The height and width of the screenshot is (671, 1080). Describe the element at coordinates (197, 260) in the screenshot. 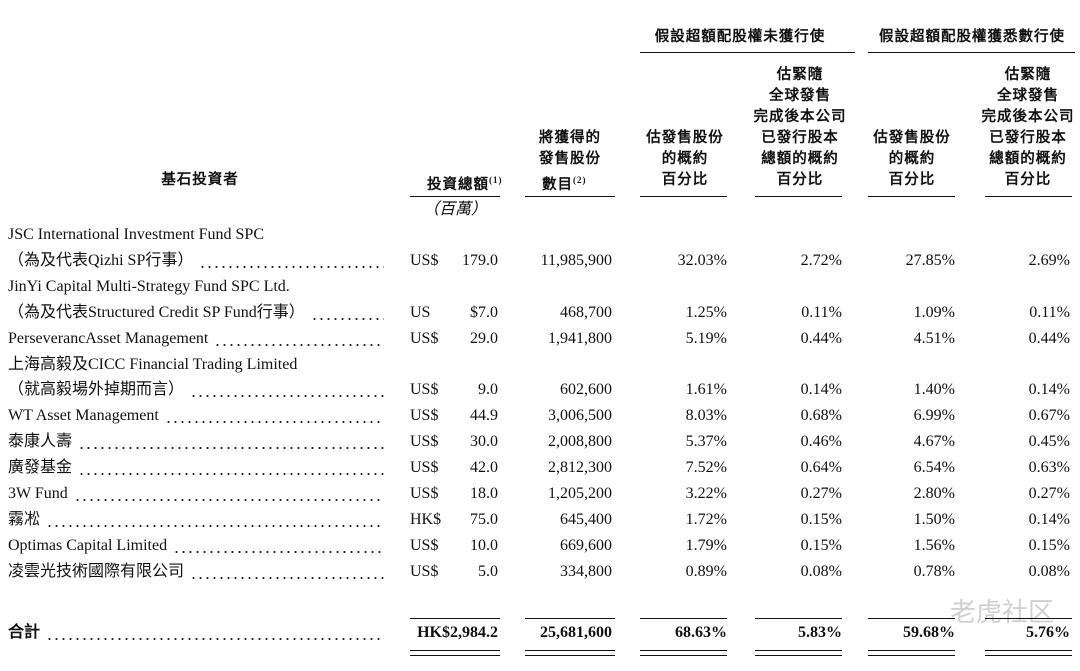

I see `name-leader: （為及代表Qizhi SP行事）` at that location.